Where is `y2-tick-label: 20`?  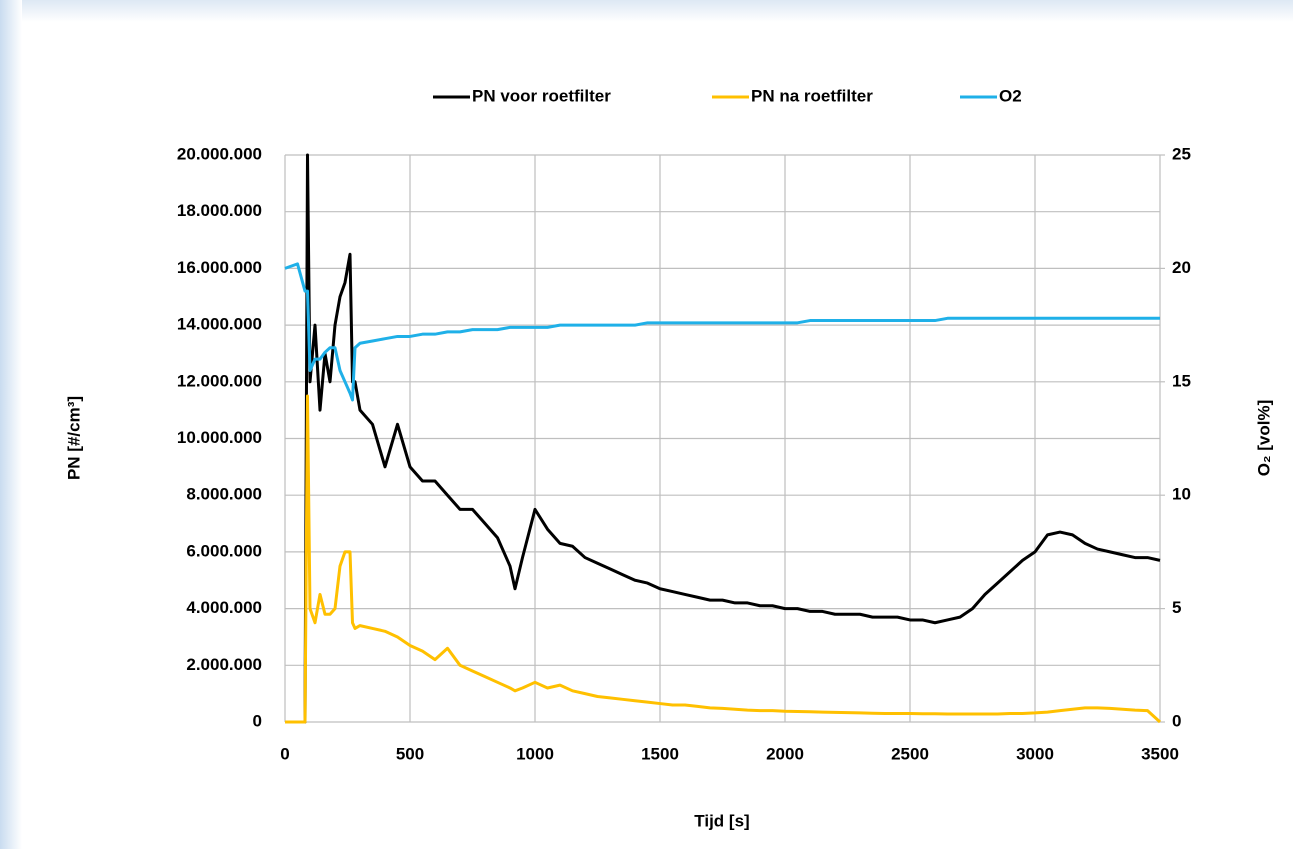 y2-tick-label: 20 is located at coordinates (1181, 267).